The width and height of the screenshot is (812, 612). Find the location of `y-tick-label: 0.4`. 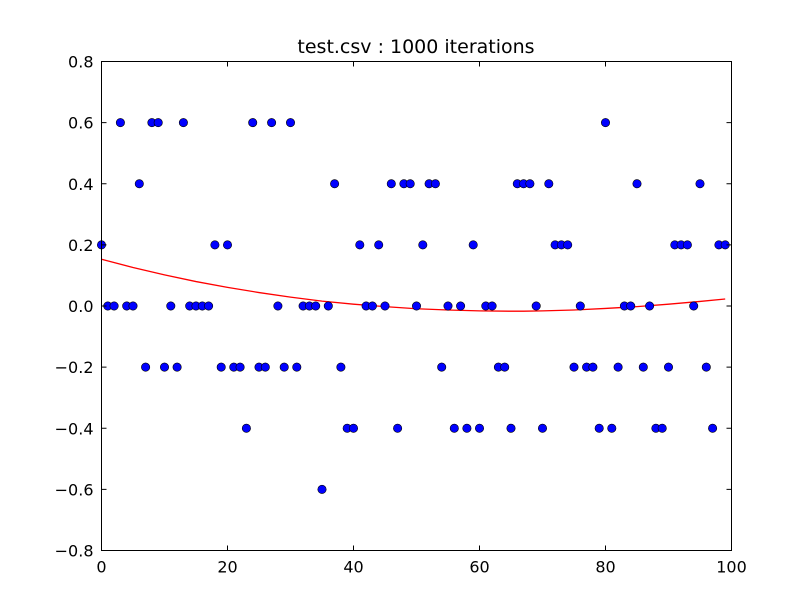

y-tick-label: 0.4 is located at coordinates (80, 184).